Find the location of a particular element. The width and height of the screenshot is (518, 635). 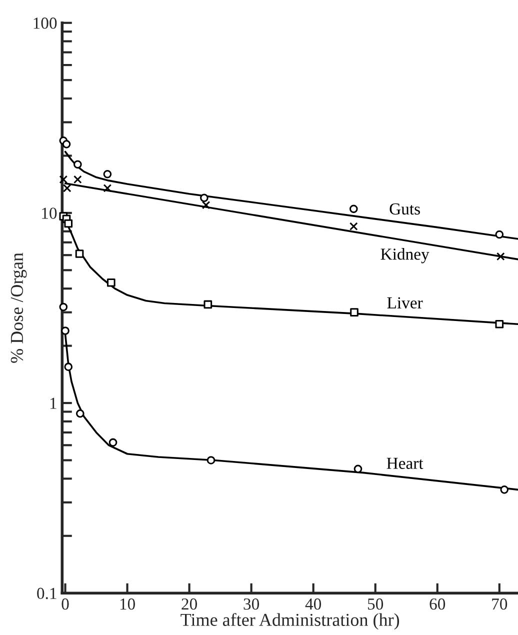

y-tick-label: 10 is located at coordinates (49, 213).